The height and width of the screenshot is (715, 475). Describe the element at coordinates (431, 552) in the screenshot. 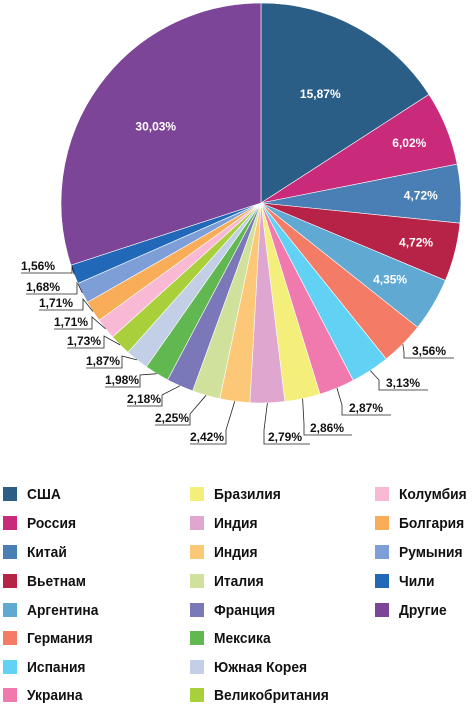

I see `legend-label: Румыния` at that location.